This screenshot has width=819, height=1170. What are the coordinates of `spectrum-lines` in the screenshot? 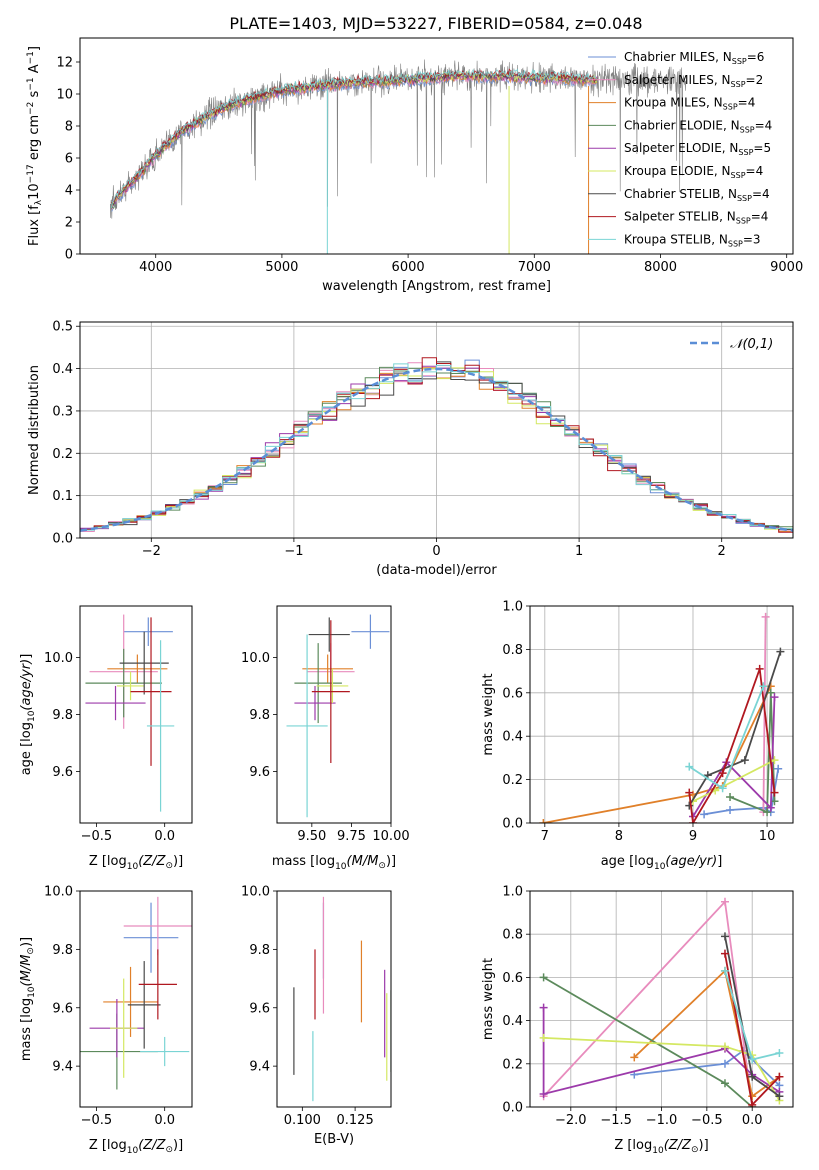 It's located at (398, 156).